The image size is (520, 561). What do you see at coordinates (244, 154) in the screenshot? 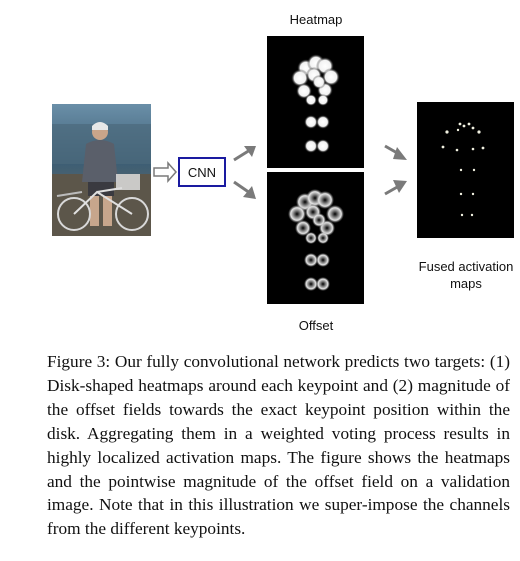
I see `arrow-to-heatmap` at bounding box center [244, 154].